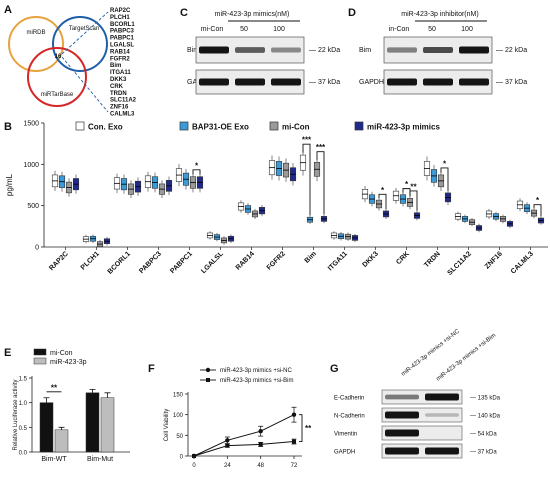 The width and height of the screenshot is (550, 480). What do you see at coordinates (179, 437) in the screenshot?
I see `f-ytick-label-50: 50` at bounding box center [179, 437].